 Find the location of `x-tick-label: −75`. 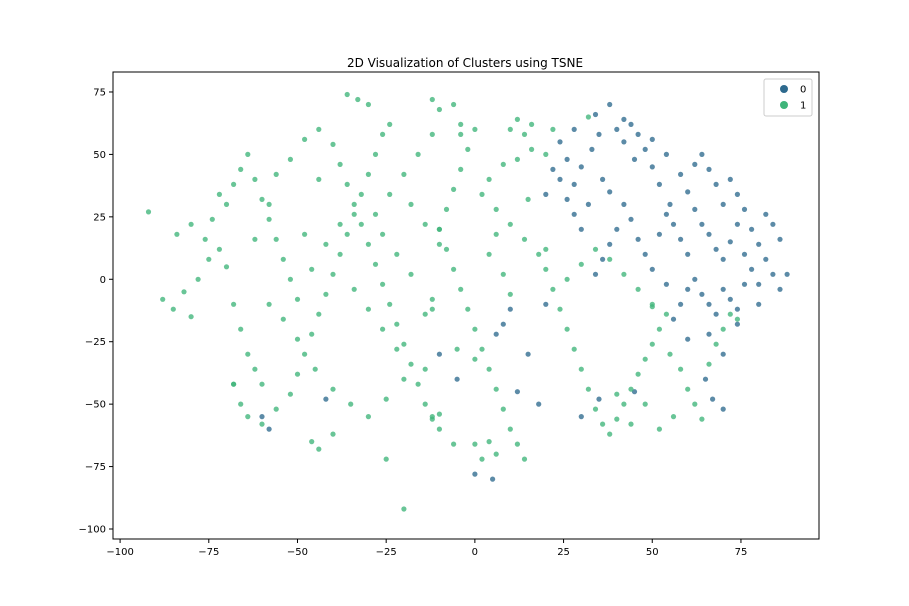

x-tick-label: −75 is located at coordinates (208, 552).